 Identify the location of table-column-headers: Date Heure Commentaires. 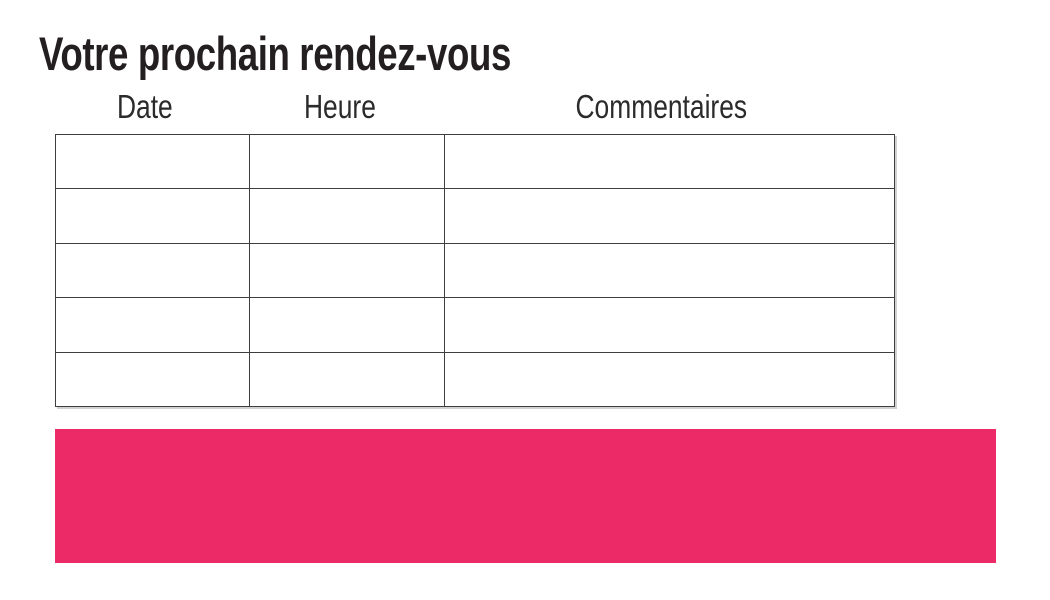
(467, 106).